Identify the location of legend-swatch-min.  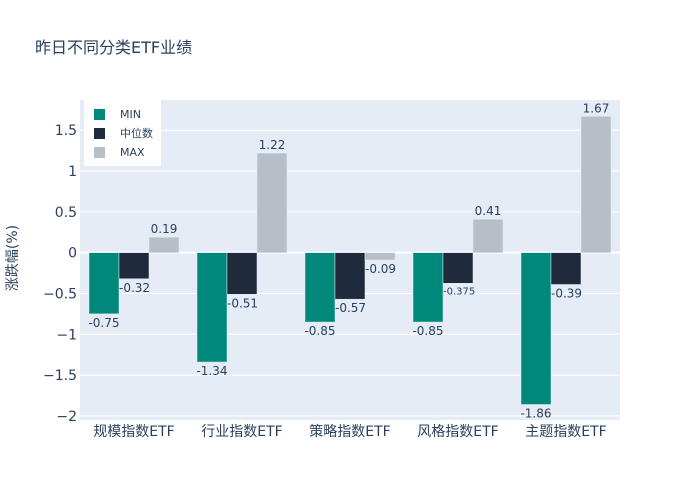
(99, 114).